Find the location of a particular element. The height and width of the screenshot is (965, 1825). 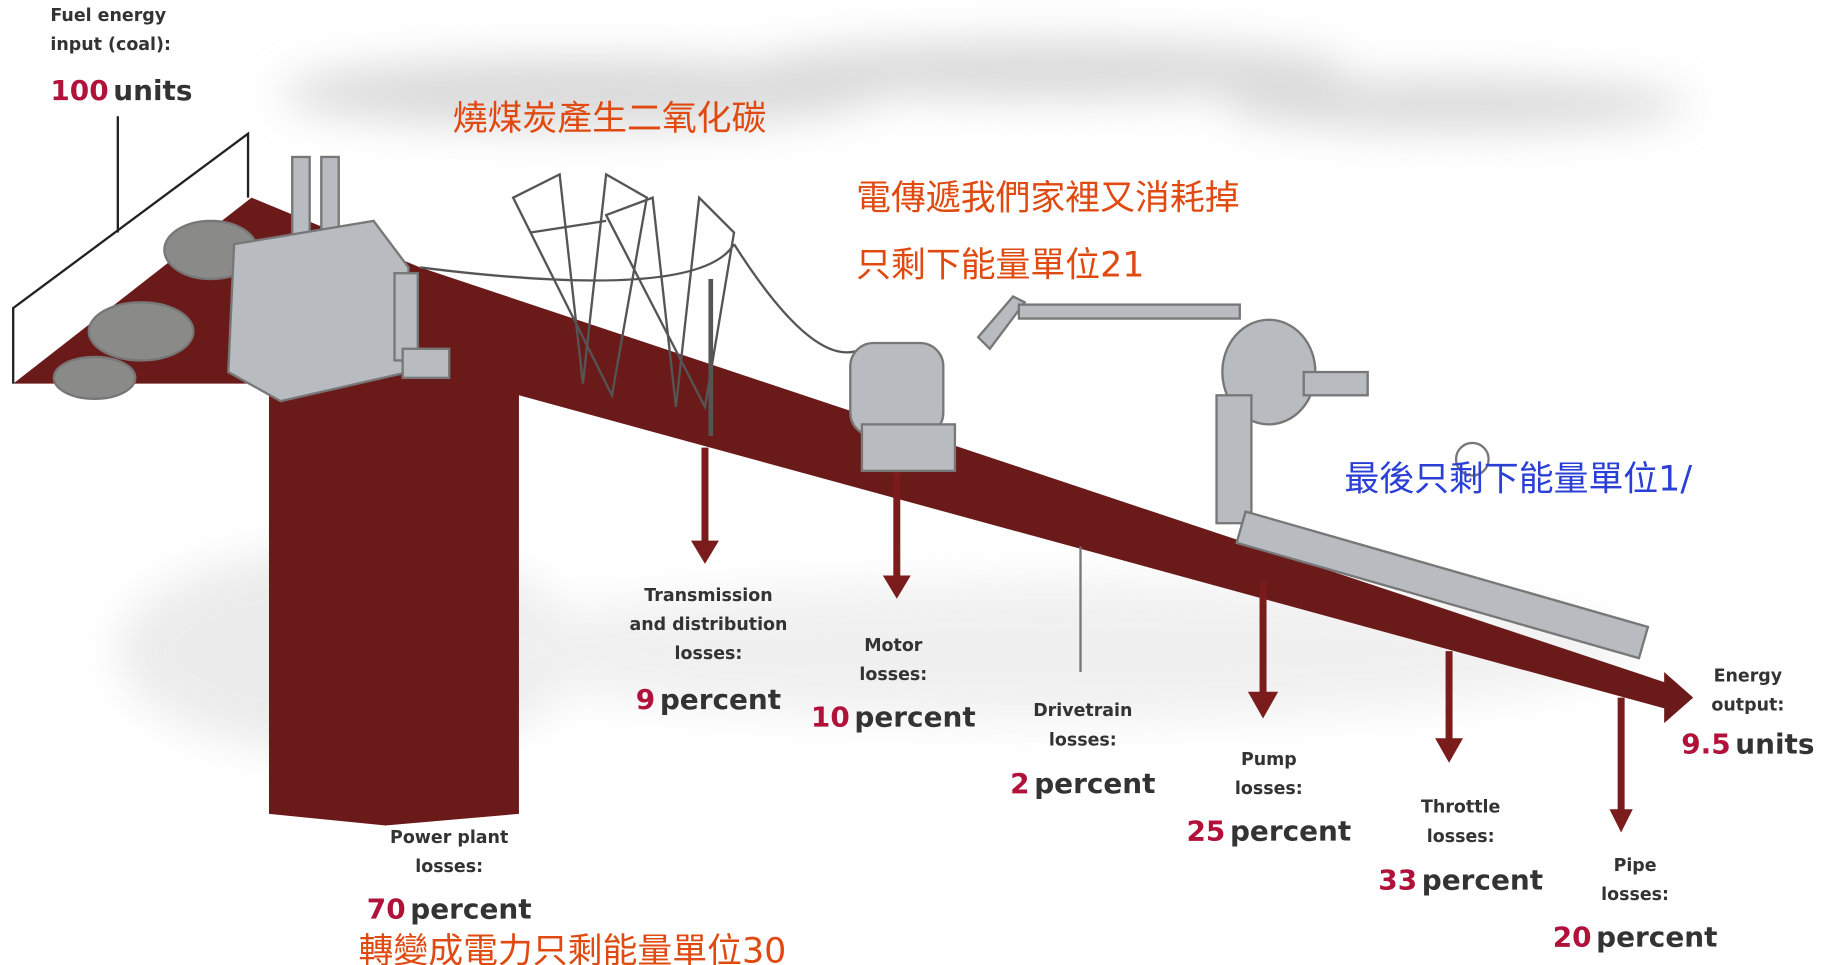

label-value: 70 percent is located at coordinates (449, 908).